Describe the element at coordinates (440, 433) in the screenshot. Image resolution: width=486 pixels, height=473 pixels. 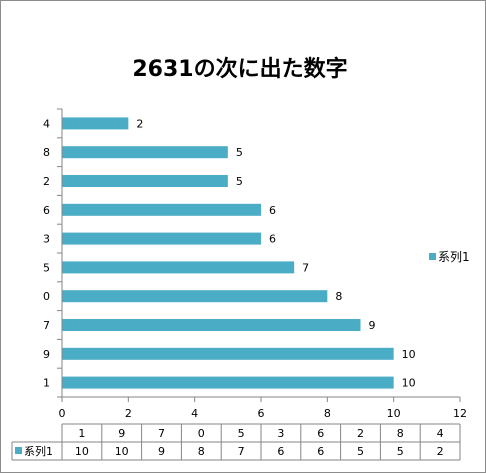
I see `table-header-cell: 4` at that location.